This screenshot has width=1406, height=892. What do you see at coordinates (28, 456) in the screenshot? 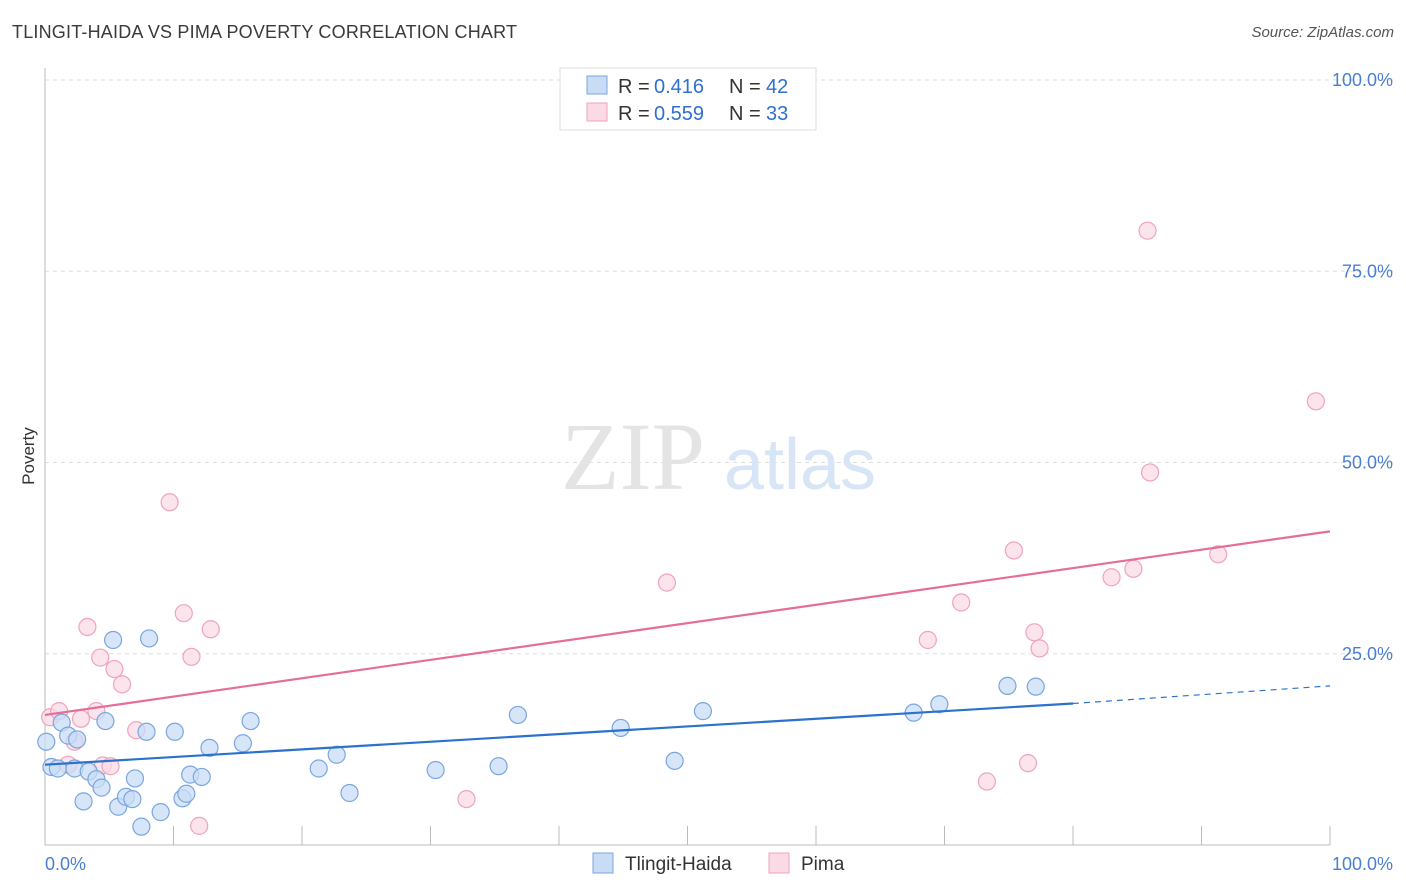
I see `y-axis-label: Poverty` at bounding box center [28, 456].